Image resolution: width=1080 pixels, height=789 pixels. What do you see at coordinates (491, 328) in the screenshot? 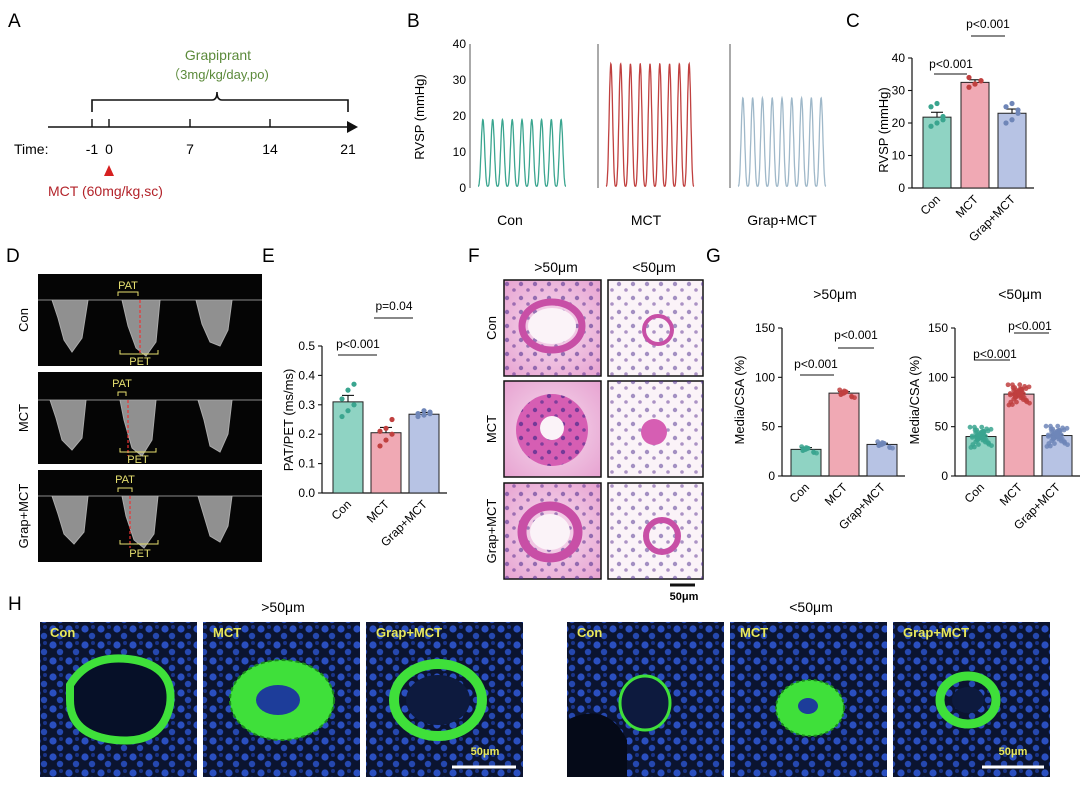
I see `row-label: Con` at bounding box center [491, 328].